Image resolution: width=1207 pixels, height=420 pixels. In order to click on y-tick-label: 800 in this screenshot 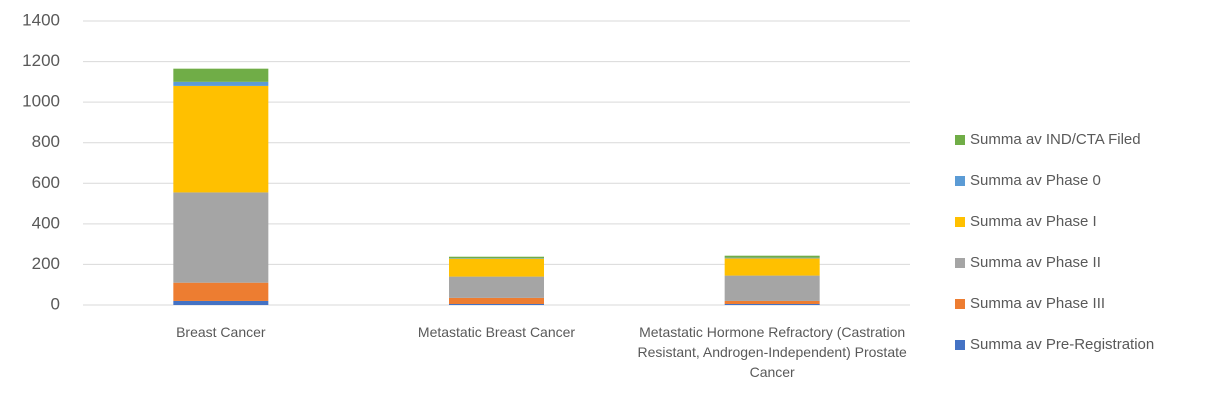, I will do `click(46, 141)`.